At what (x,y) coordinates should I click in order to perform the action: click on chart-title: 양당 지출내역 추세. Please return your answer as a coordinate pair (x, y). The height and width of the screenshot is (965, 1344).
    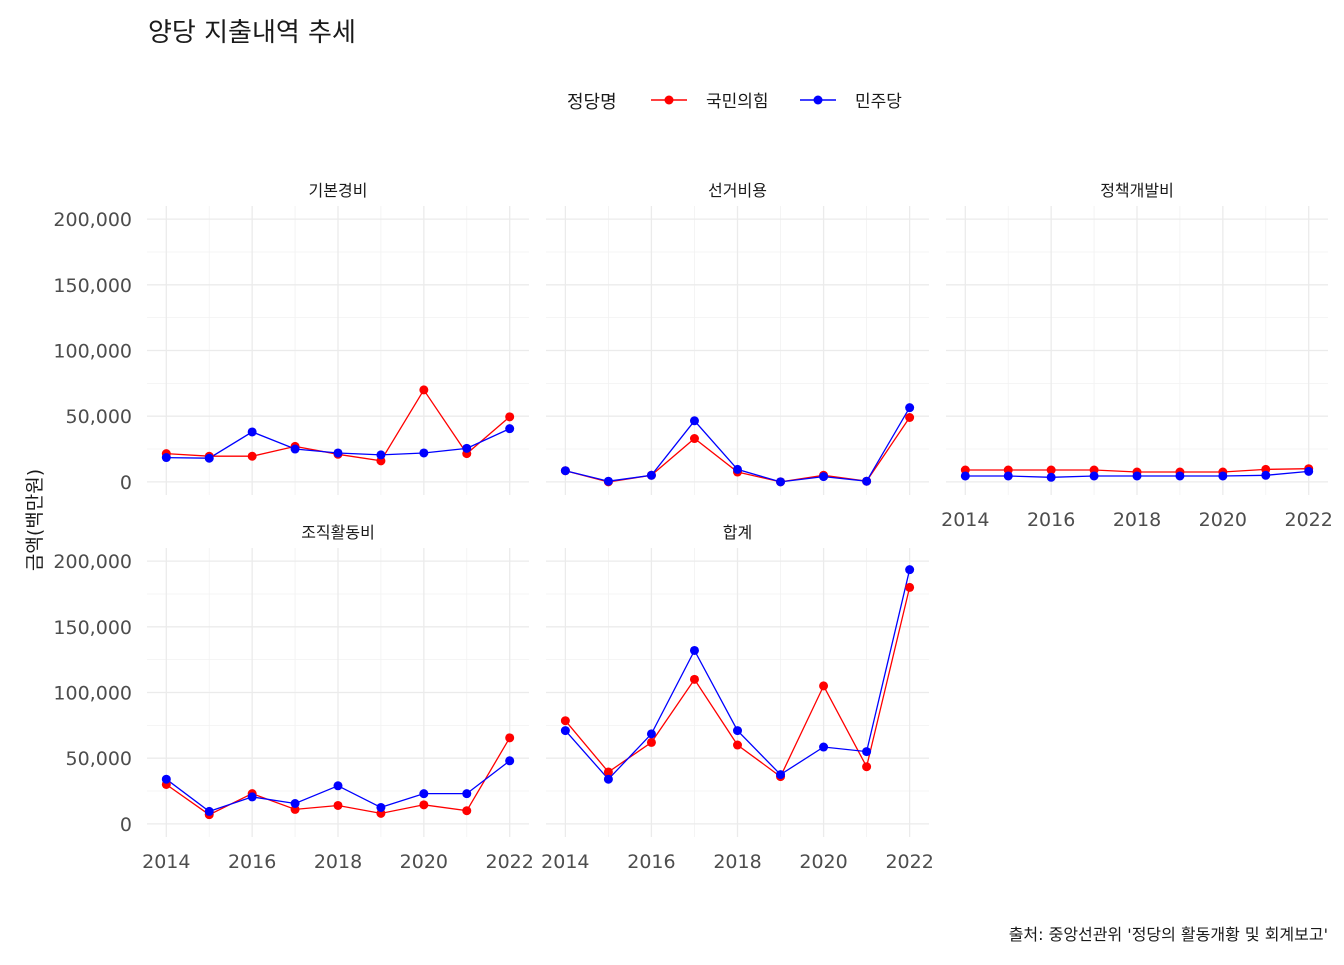
    Looking at the image, I should click on (252, 33).